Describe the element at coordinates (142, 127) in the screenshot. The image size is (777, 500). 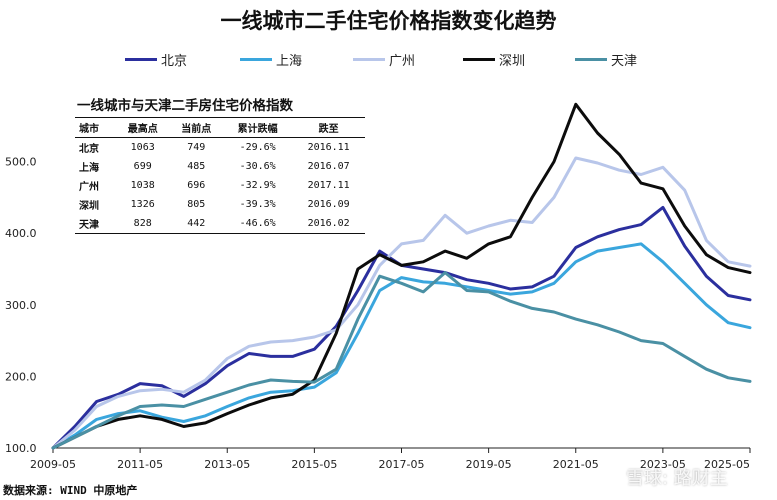
I see `table-header-cell: 最高点` at that location.